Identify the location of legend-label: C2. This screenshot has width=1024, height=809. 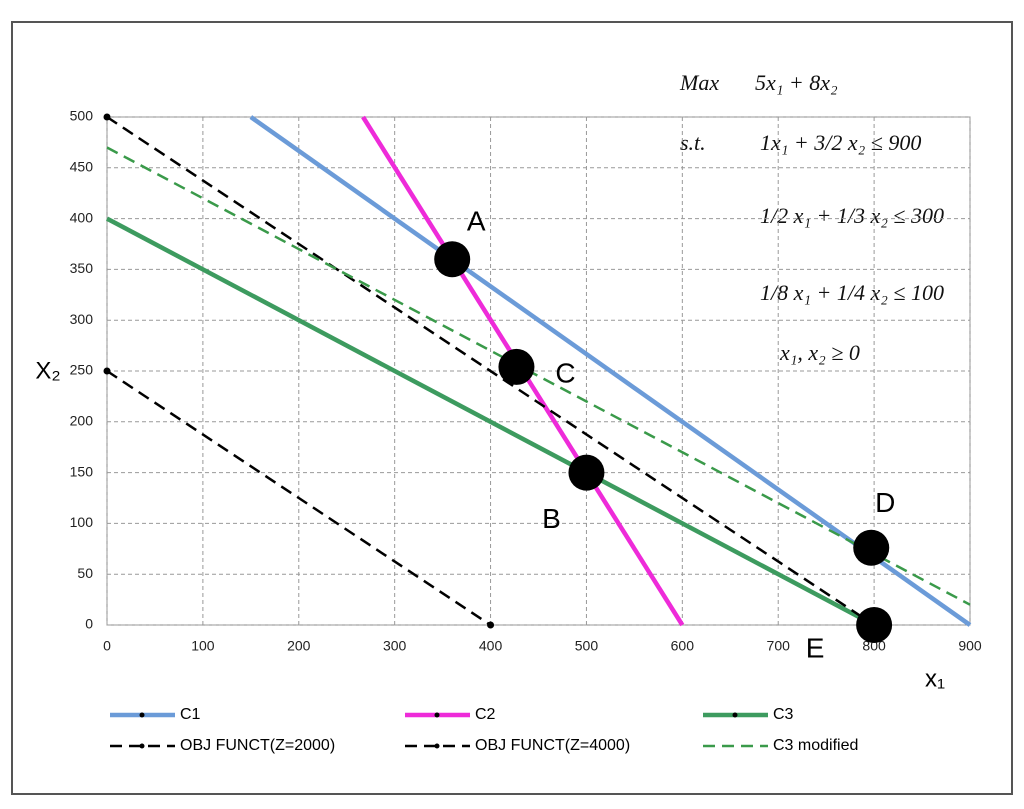
(485, 714).